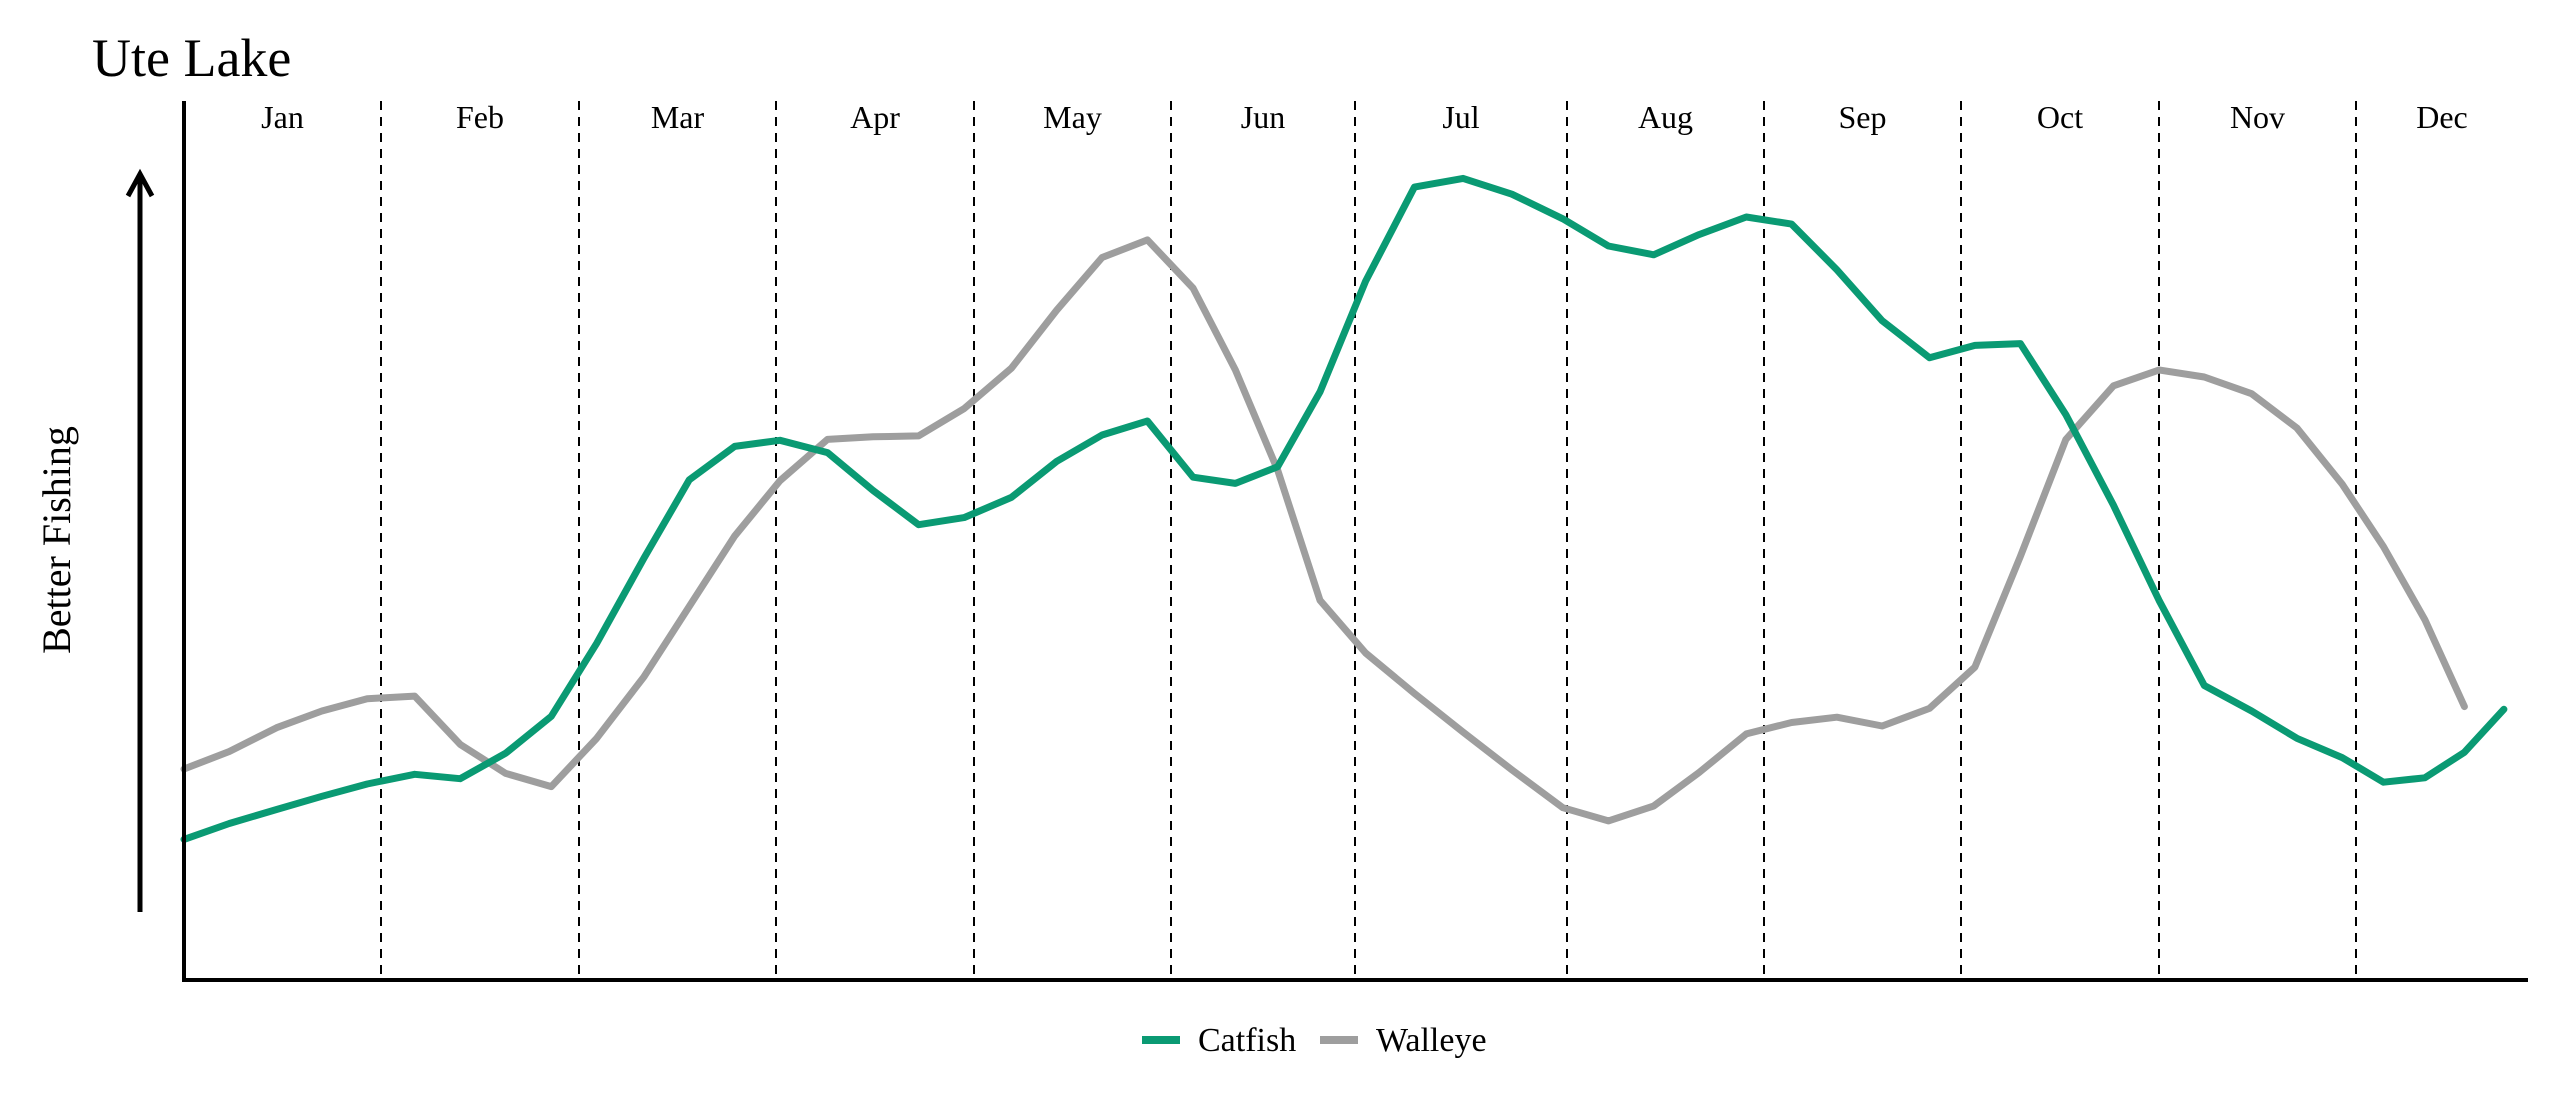  What do you see at coordinates (678, 117) in the screenshot?
I see `month-label: Mar` at bounding box center [678, 117].